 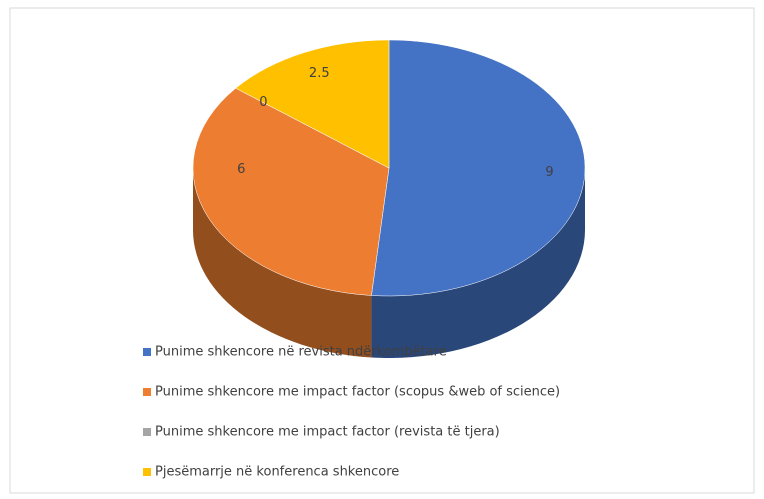 I want to click on legend-label: Pjesëmarrje në konferenca shkencore, so click(x=277, y=472).